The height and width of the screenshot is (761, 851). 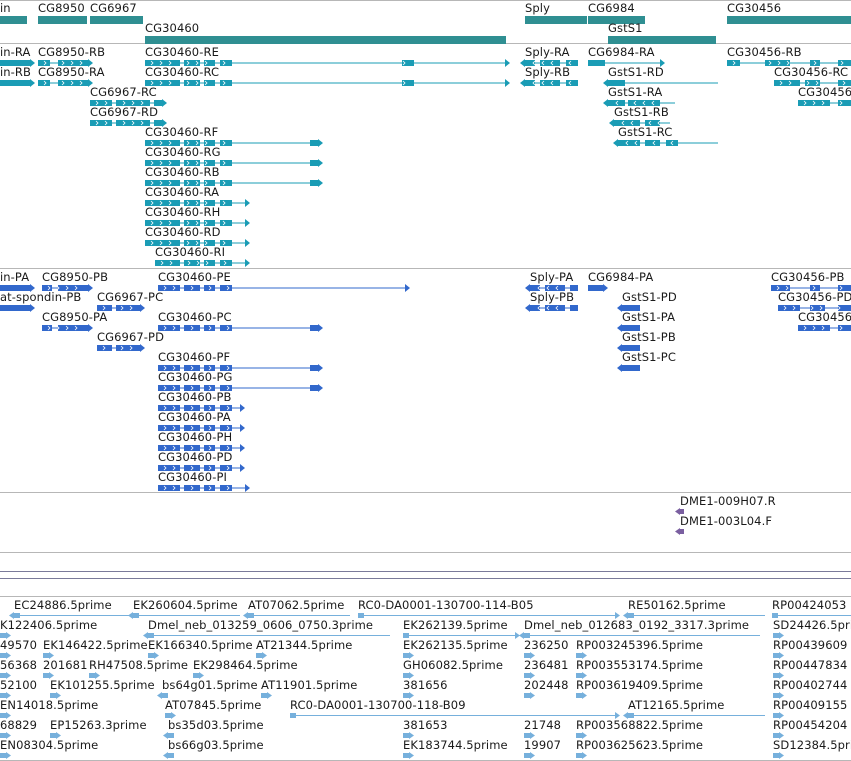 What do you see at coordinates (546, 665) in the screenshot?
I see `feature-label: 236481` at bounding box center [546, 665].